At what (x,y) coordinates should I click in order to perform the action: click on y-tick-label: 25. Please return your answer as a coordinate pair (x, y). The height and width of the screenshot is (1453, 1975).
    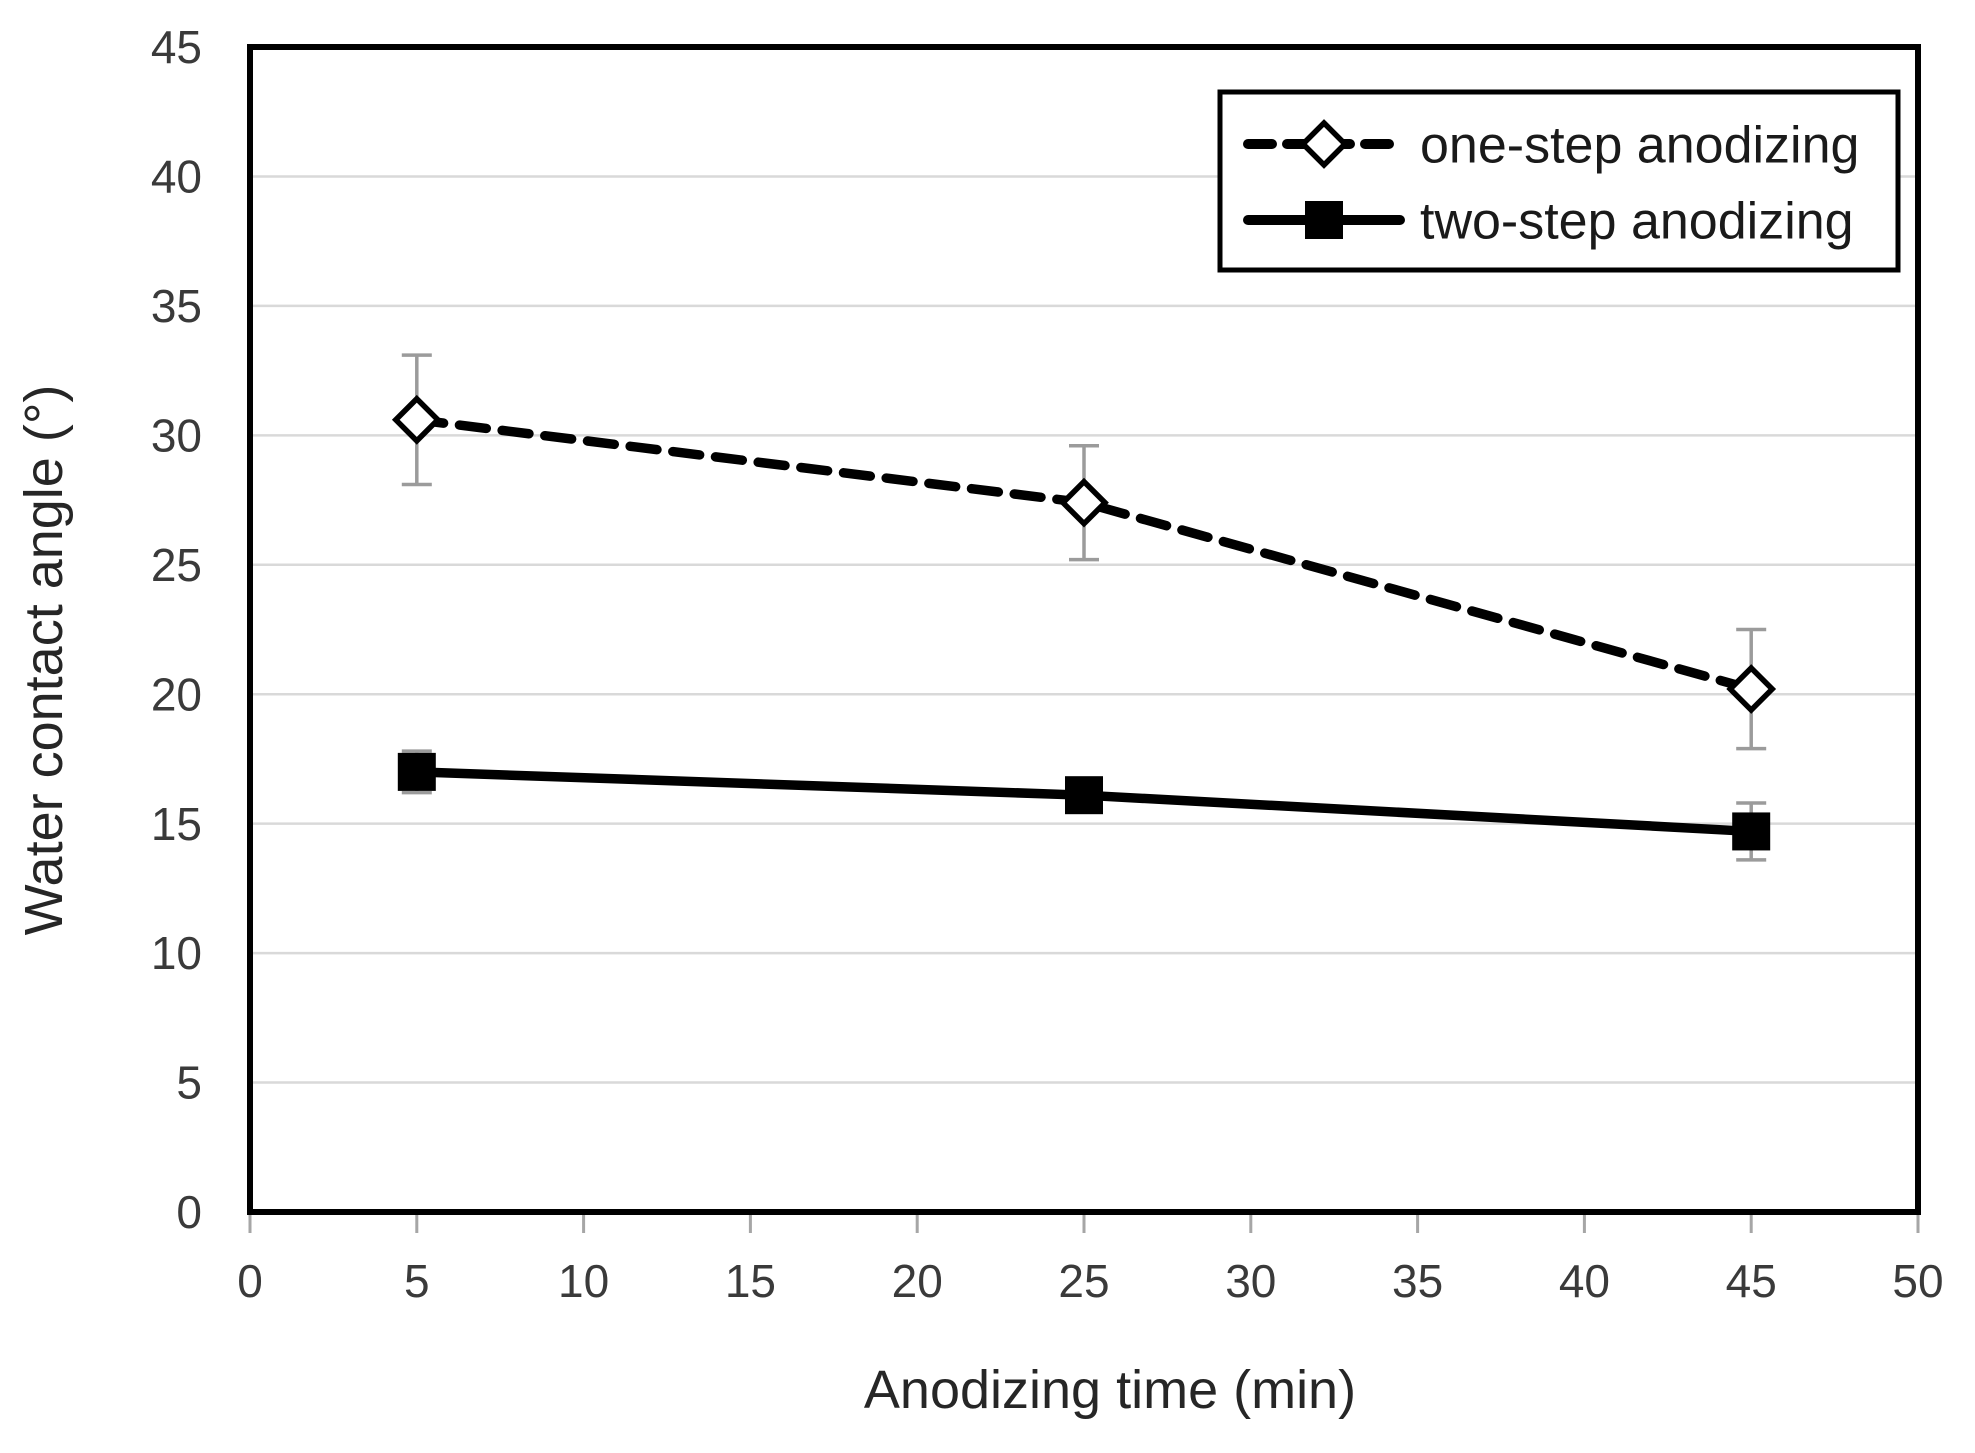
    Looking at the image, I should click on (176, 565).